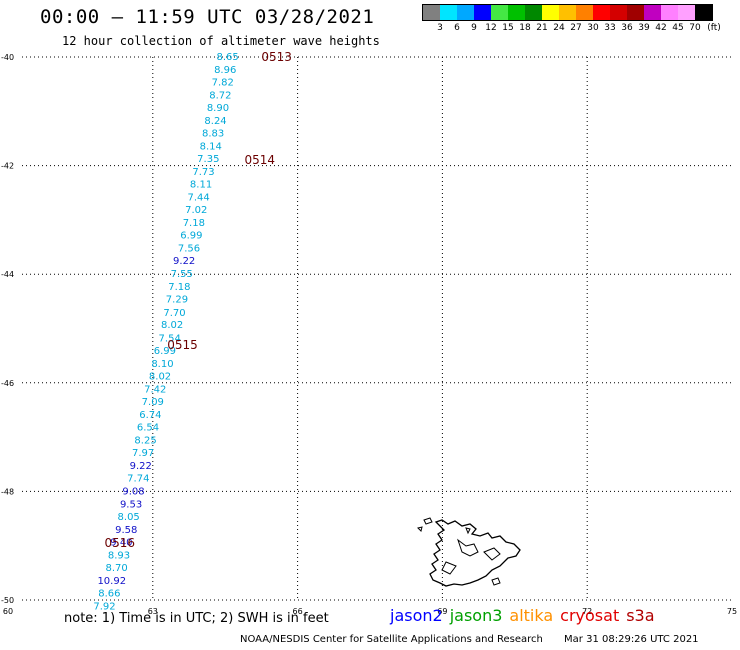 The image size is (740, 650). Describe the element at coordinates (225, 70) in the screenshot. I see `swh-value: 8.96` at that location.